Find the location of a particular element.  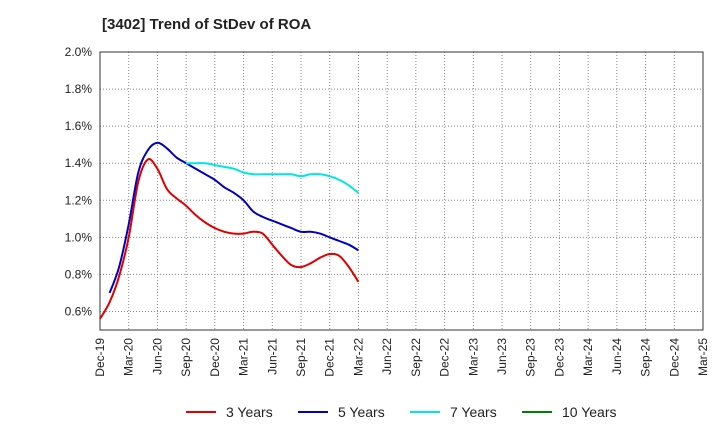

x-tick-label: Jun-22 is located at coordinates (387, 356).